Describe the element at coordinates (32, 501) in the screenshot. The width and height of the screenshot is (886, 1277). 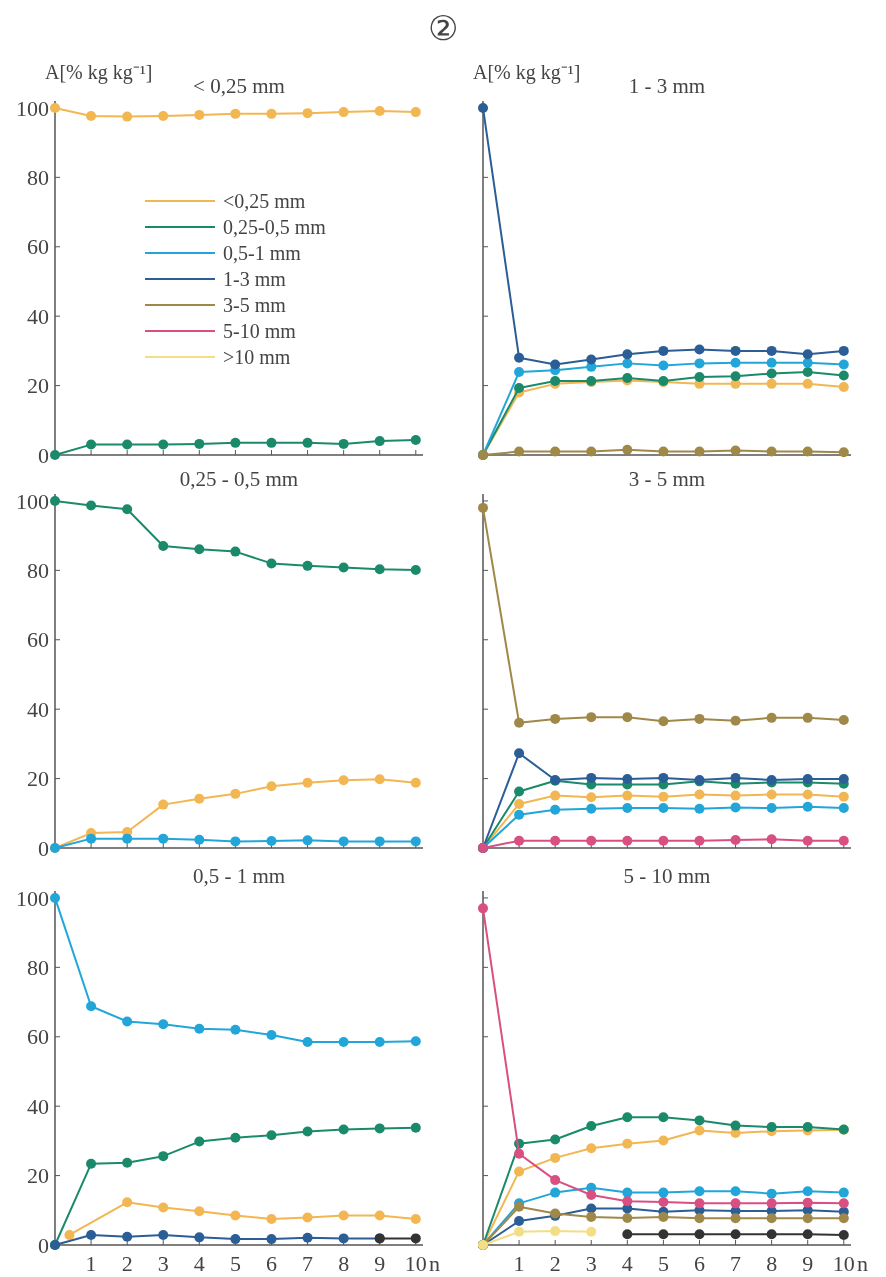
I see `y-tick-label: 100` at that location.